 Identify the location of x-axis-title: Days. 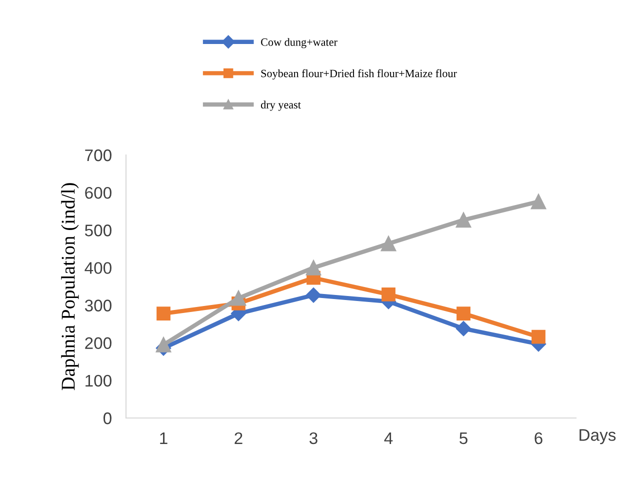
(598, 436).